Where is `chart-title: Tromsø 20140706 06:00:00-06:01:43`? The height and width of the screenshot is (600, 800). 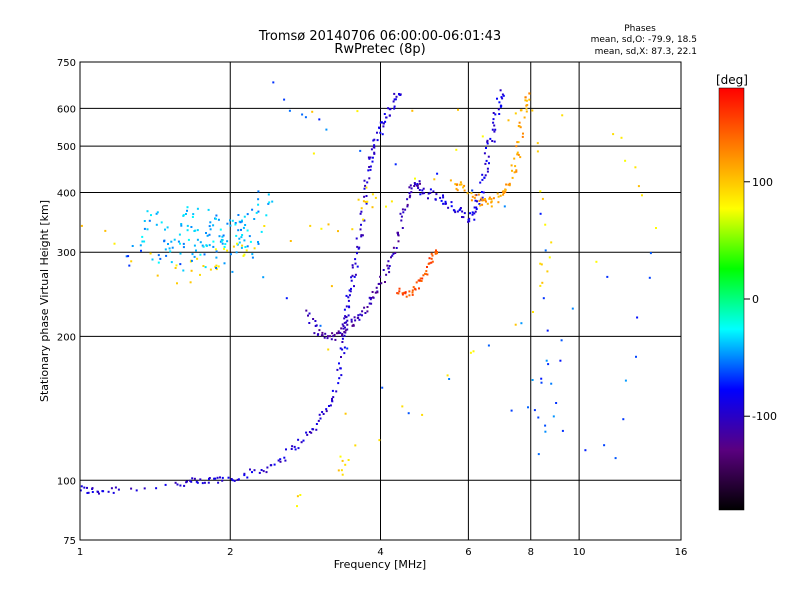 chart-title: Tromsø 20140706 06:00:00-06:01:43 is located at coordinates (379, 36).